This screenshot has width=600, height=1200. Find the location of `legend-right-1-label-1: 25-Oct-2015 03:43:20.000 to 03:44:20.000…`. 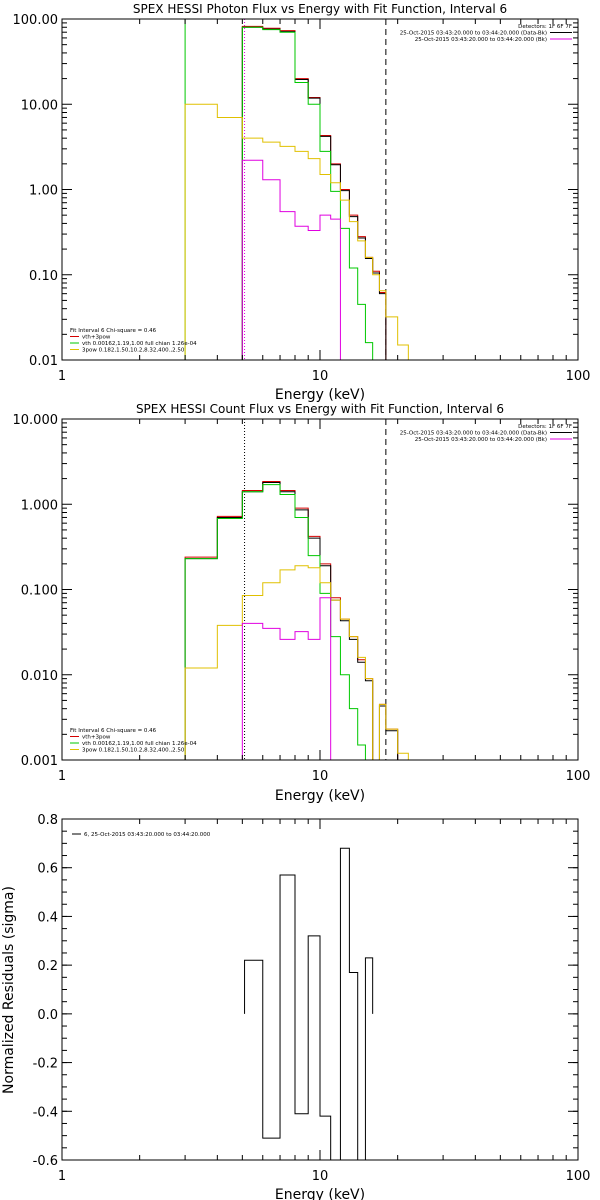

legend-right-1-label-1: 25-Oct-2015 03:43:20.000 to 03:44:20.000… is located at coordinates (481, 440).